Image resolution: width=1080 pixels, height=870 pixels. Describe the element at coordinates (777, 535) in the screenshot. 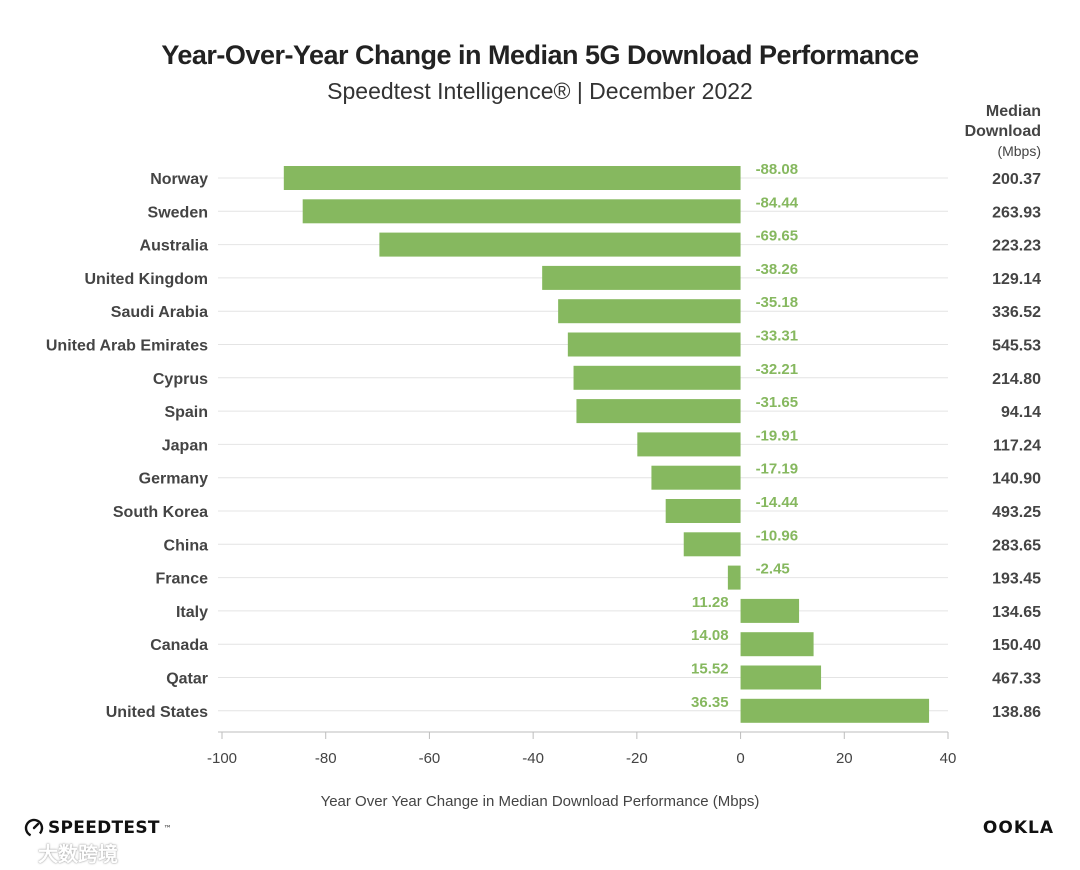

I see `value-label: -10.96` at that location.